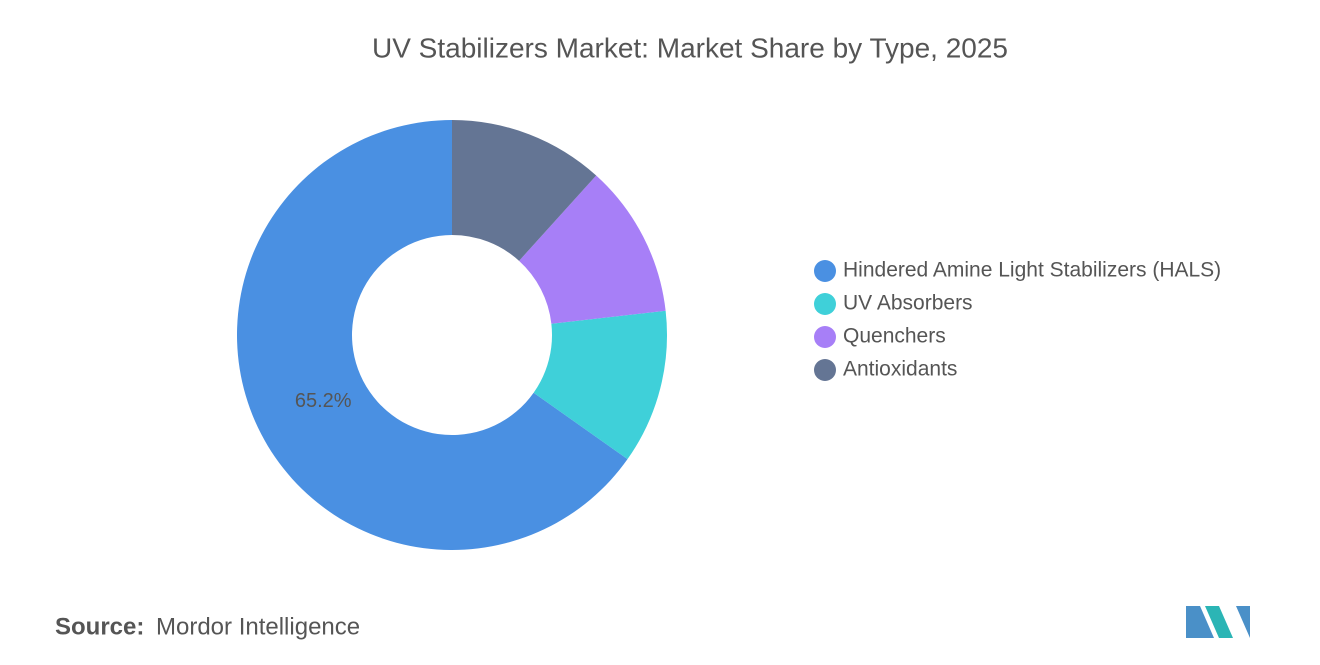  What do you see at coordinates (894, 336) in the screenshot?
I see `legend-label: Quenchers` at bounding box center [894, 336].